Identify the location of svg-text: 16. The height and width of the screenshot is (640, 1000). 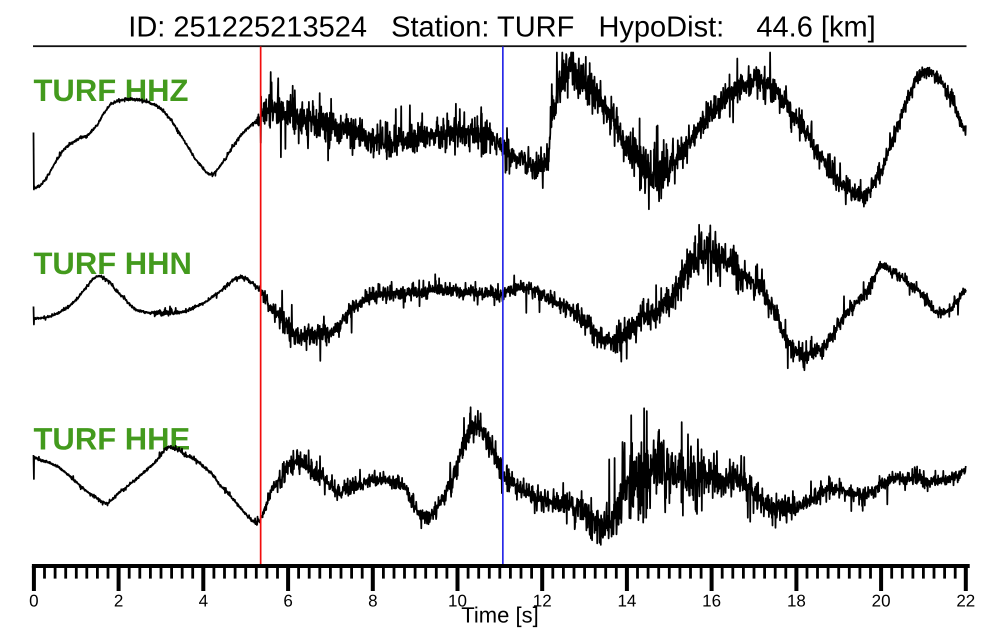
(711, 601).